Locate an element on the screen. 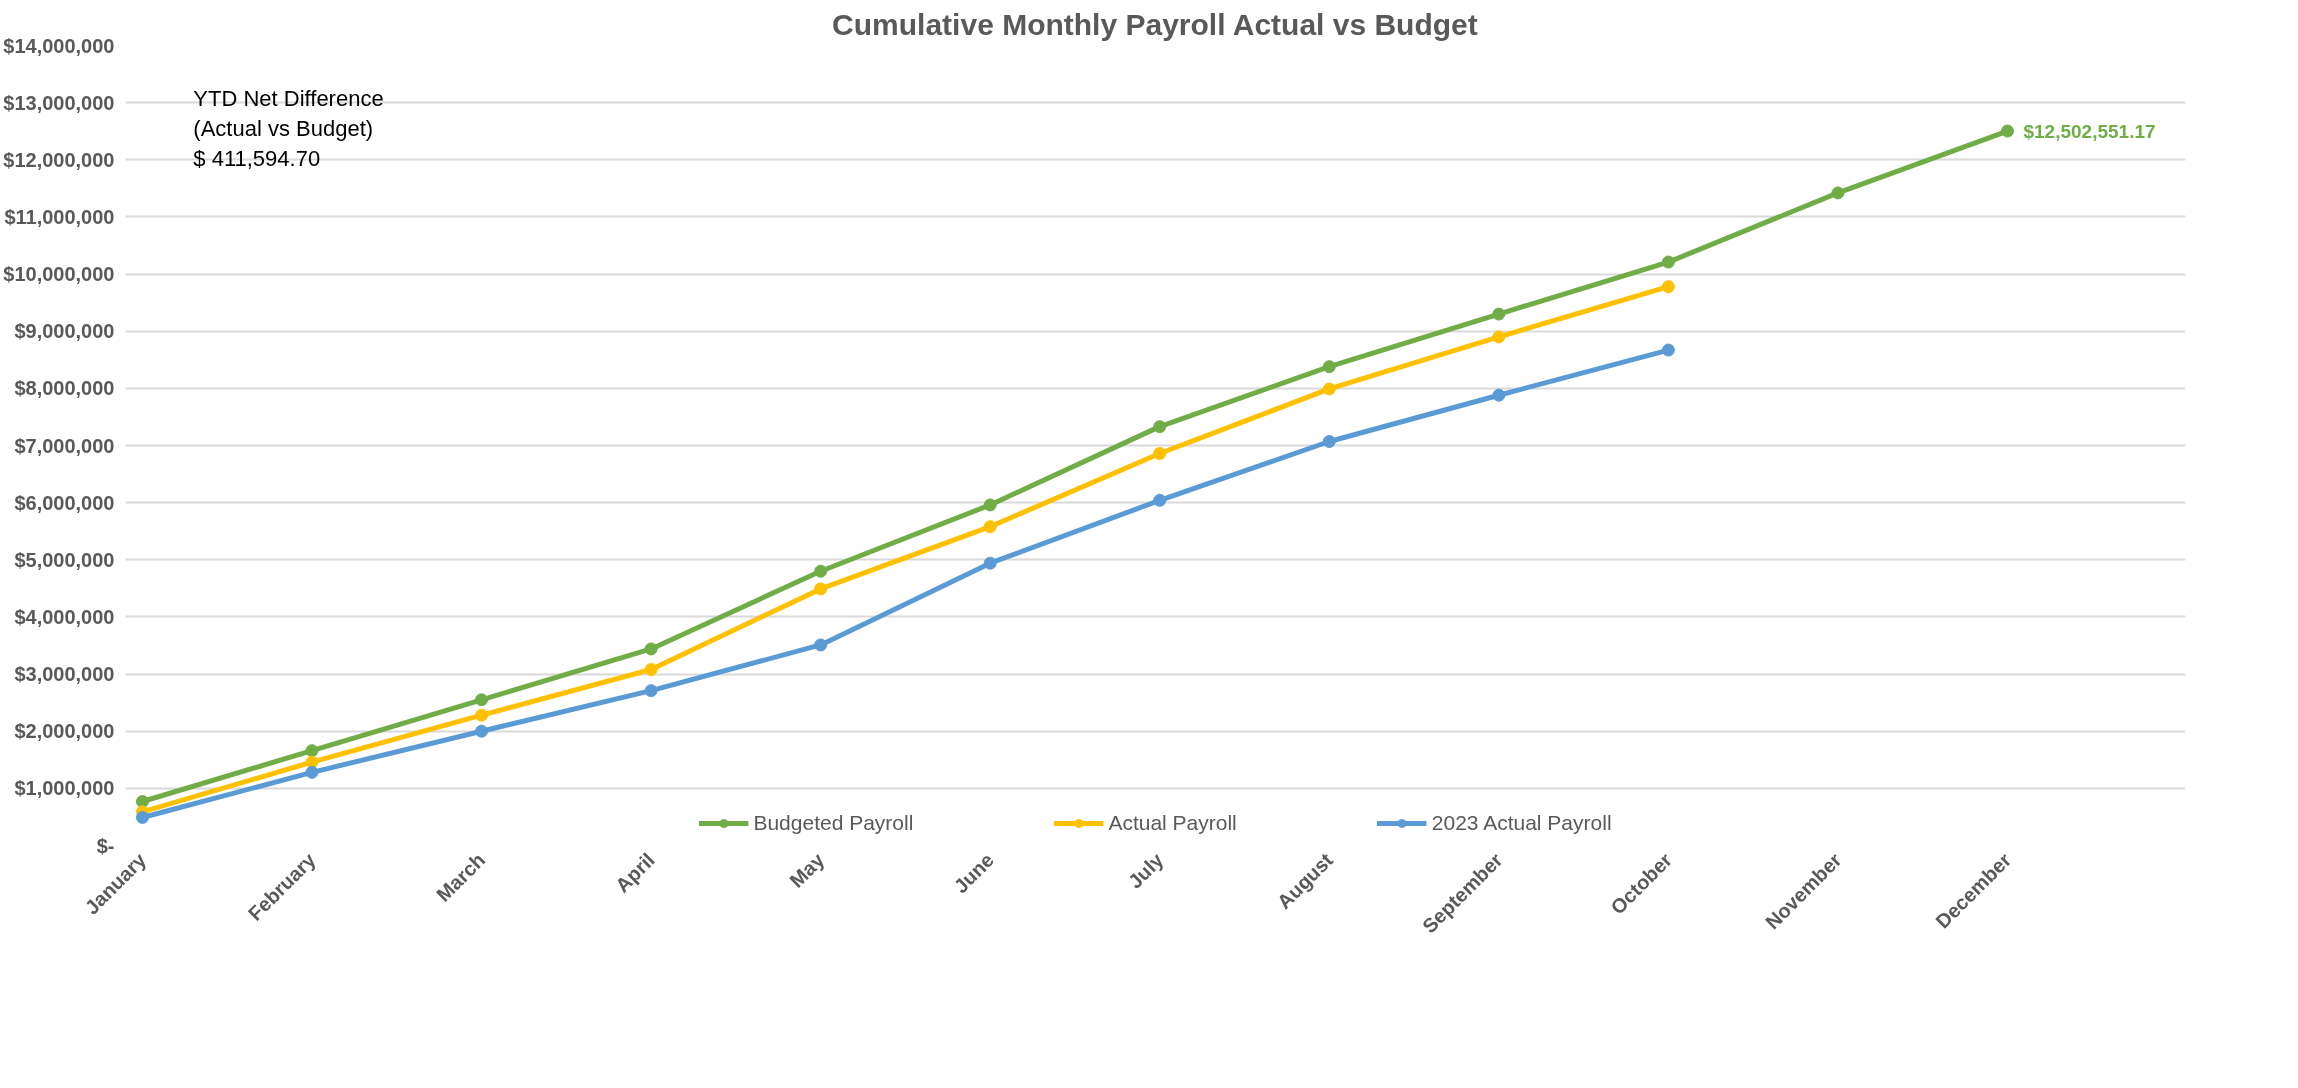 The image size is (2298, 1088). y-tick-label: $12,000,000 is located at coordinates (59, 159).